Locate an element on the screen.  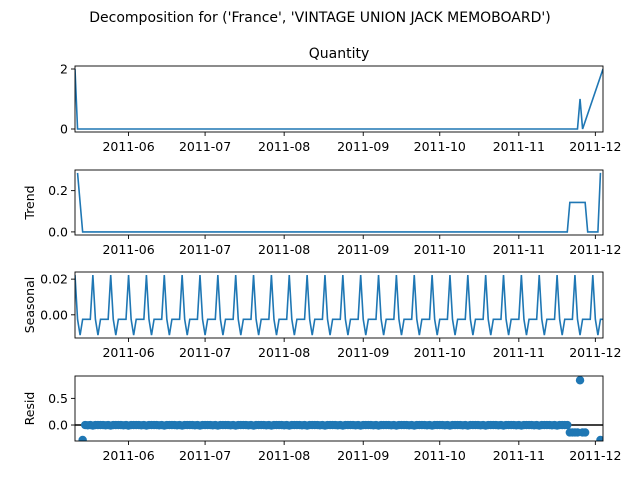
y-axis-label: Resid is located at coordinates (29, 409).